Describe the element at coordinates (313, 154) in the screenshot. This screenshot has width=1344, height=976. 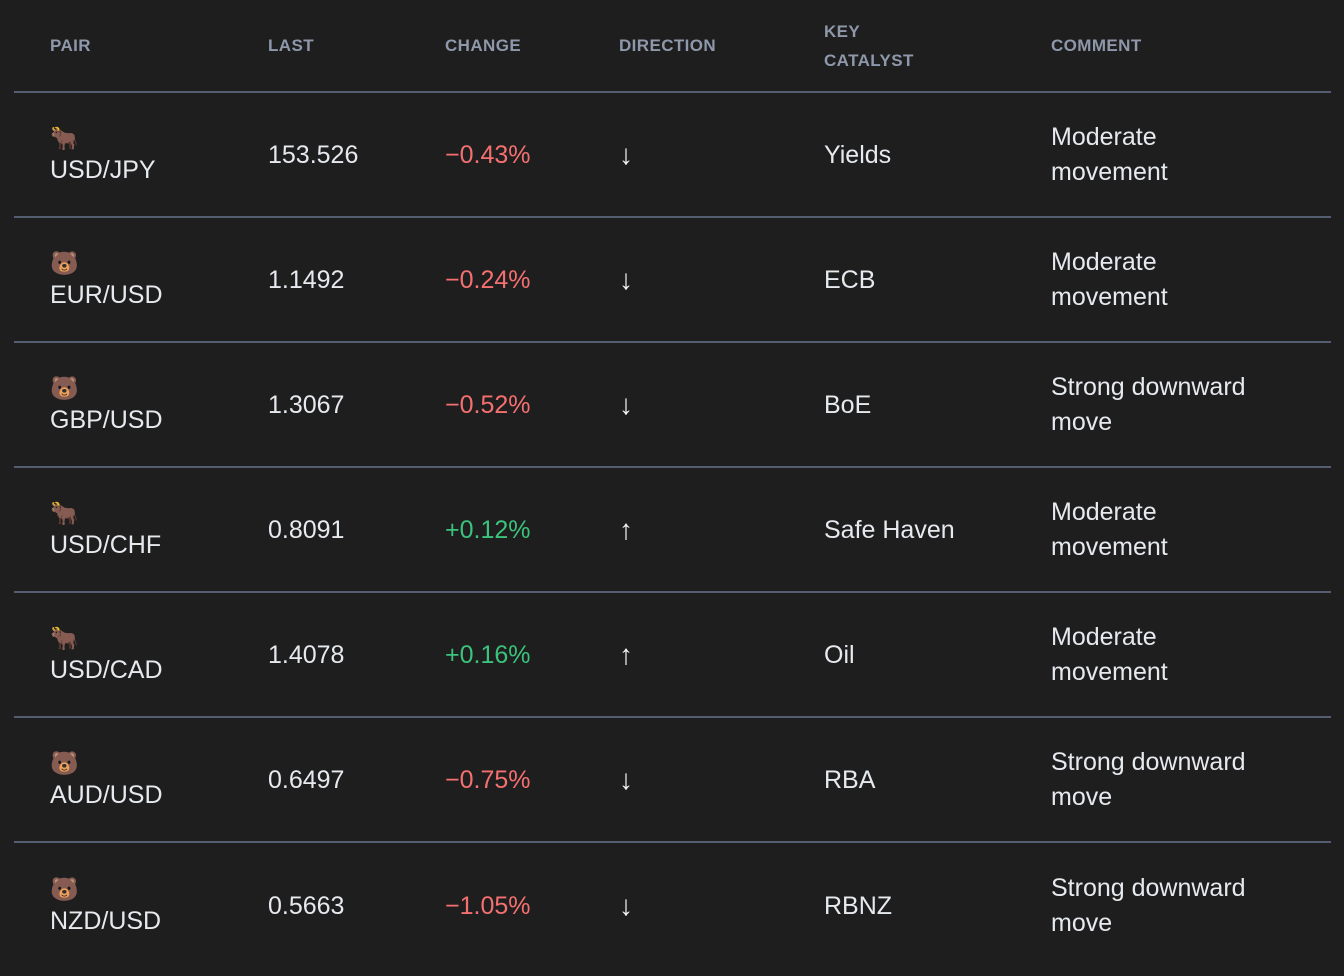
I see `last-price: 153.526` at that location.